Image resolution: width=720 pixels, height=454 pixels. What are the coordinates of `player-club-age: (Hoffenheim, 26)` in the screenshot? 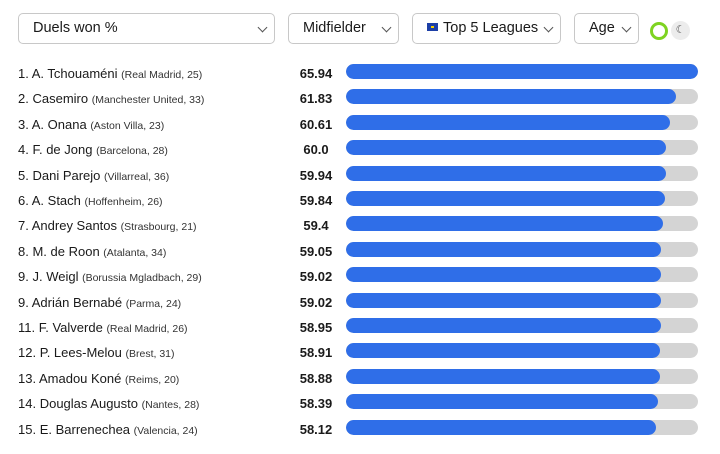 It's located at (123, 202).